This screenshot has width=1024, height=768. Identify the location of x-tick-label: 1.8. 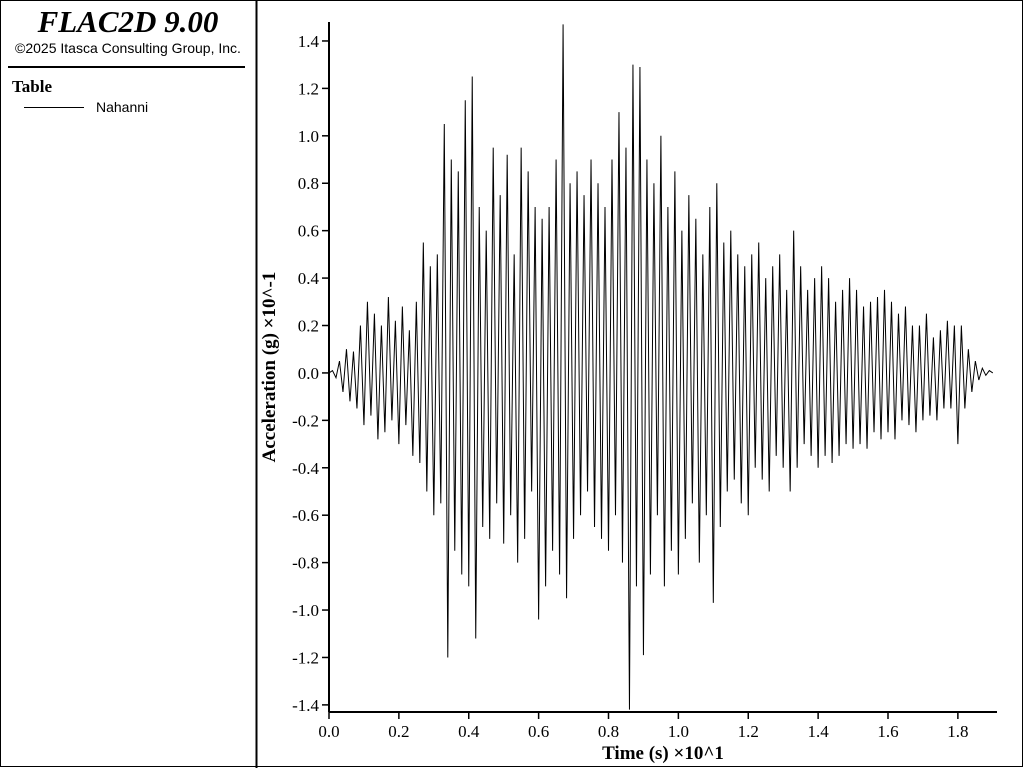
(957, 731).